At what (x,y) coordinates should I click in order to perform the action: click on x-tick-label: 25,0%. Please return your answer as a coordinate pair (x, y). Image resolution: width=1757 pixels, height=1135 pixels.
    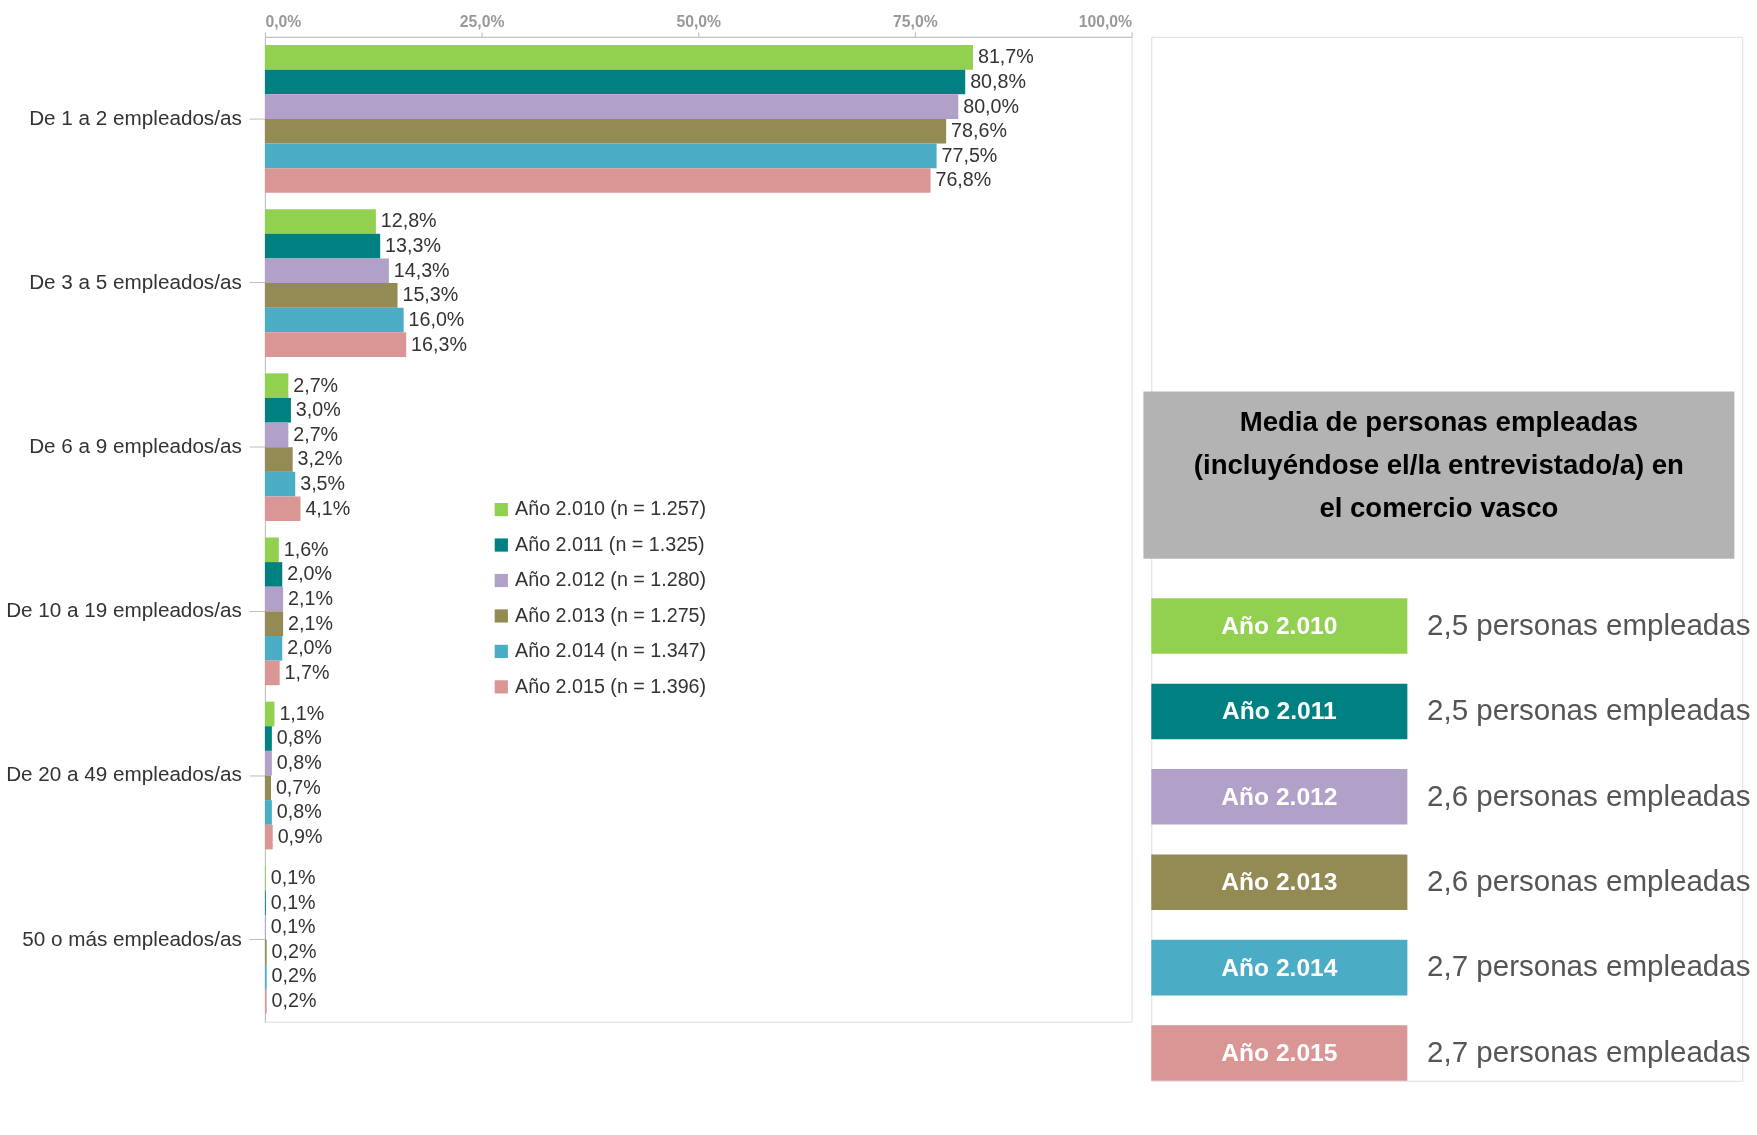
    Looking at the image, I should click on (482, 22).